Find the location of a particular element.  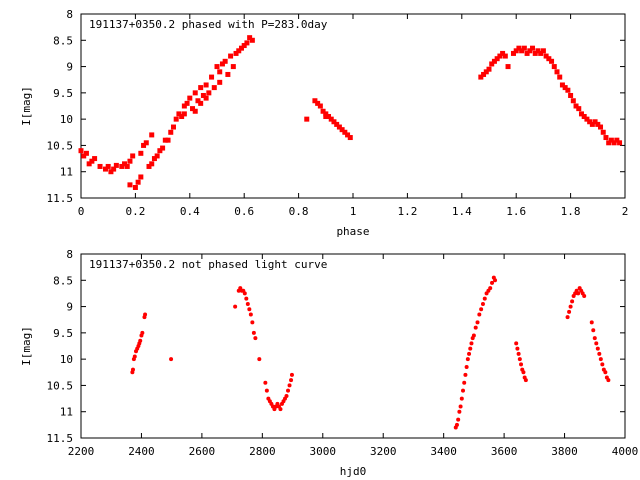

y-tick-label: 11 is located at coordinates (66, 412).